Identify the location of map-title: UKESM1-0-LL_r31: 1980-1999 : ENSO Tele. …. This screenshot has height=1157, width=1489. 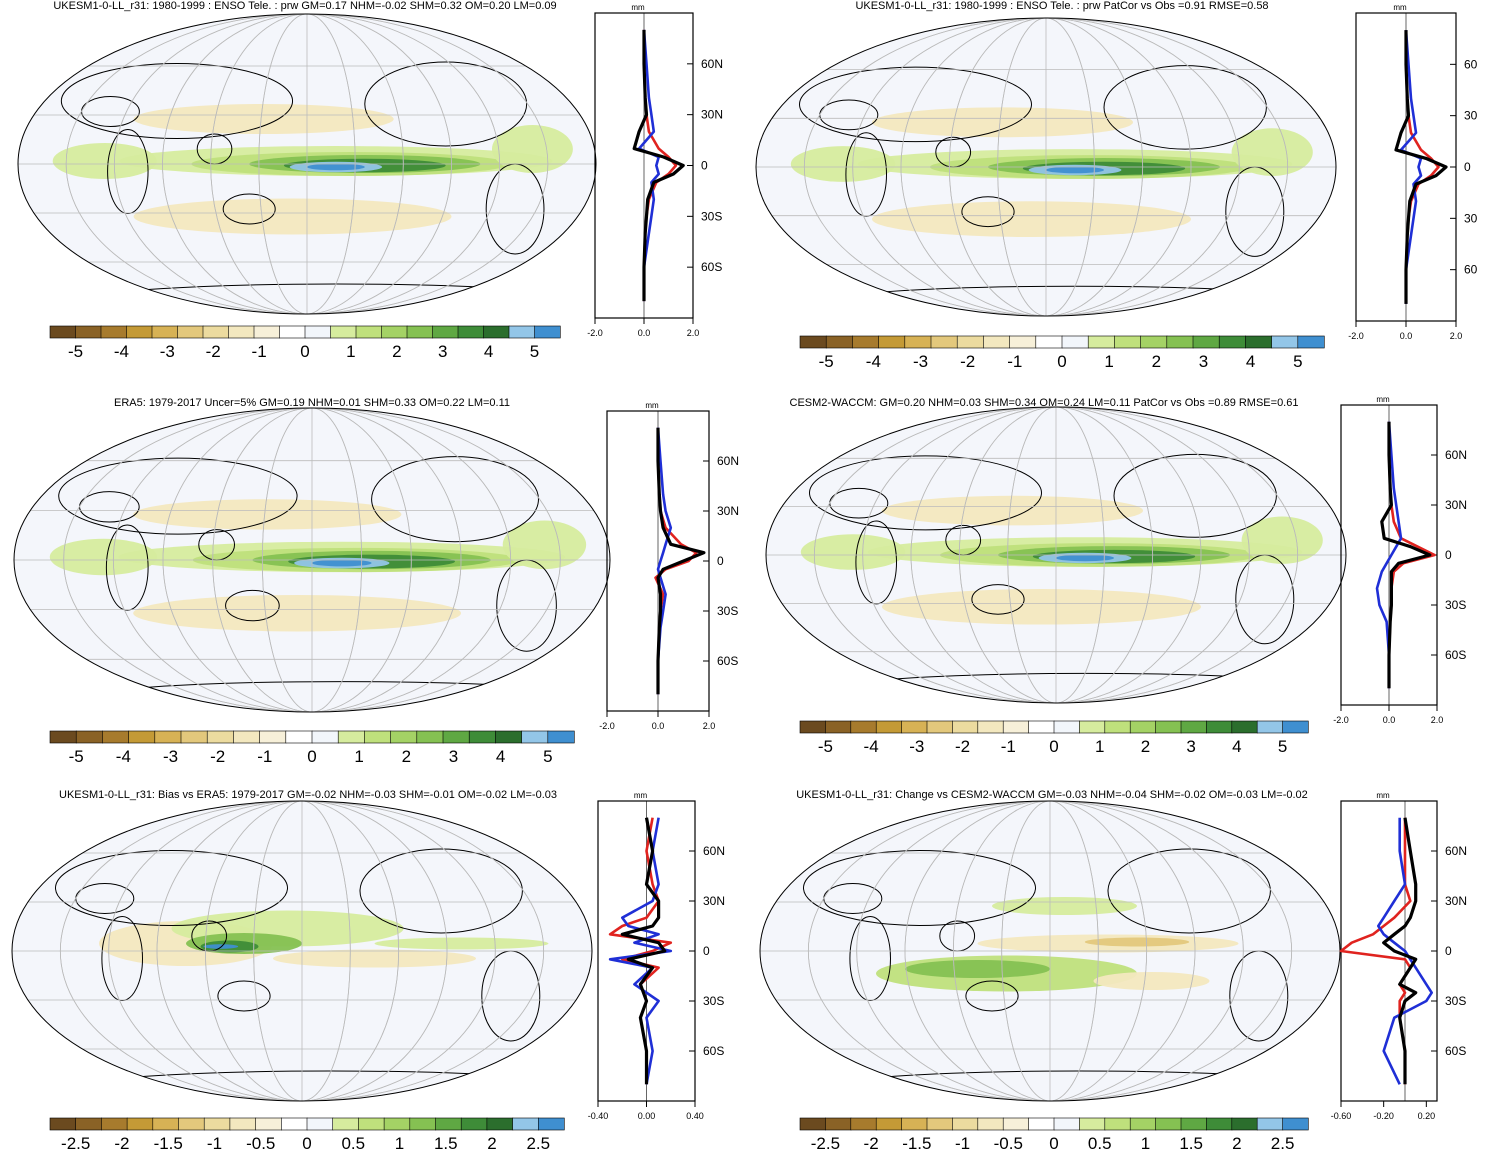
(304, 6).